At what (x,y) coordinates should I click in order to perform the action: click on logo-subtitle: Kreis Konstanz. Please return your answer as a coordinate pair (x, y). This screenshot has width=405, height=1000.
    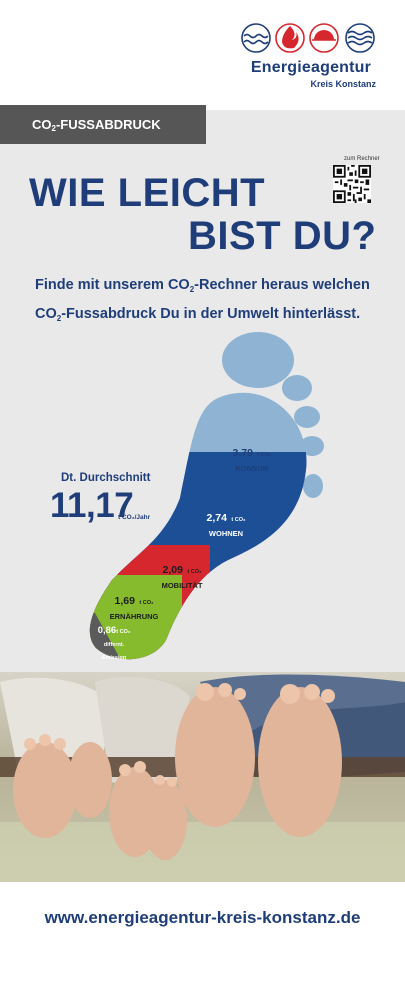
    Looking at the image, I should click on (343, 84).